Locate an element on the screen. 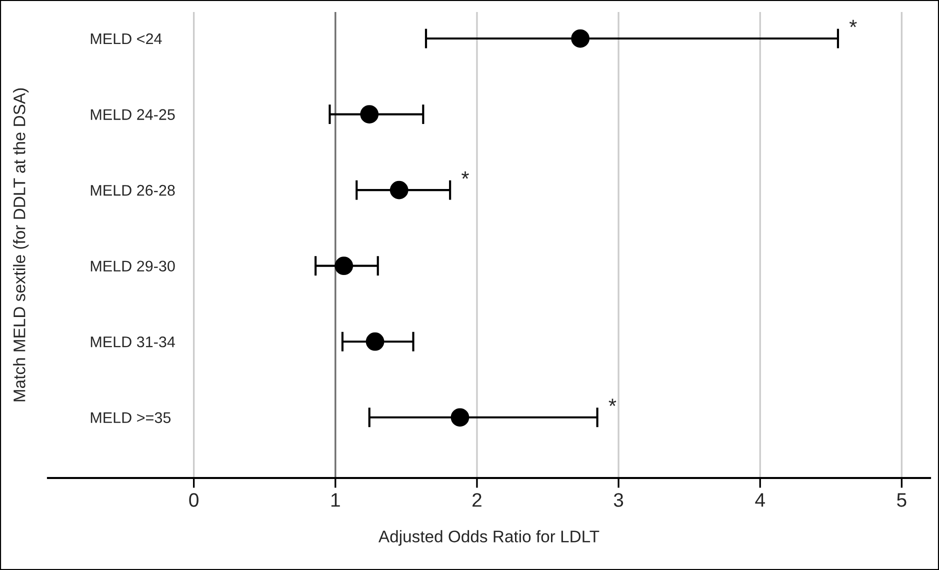 This screenshot has width=939, height=570. y-tick-label: MELD 29-30 is located at coordinates (132, 266).